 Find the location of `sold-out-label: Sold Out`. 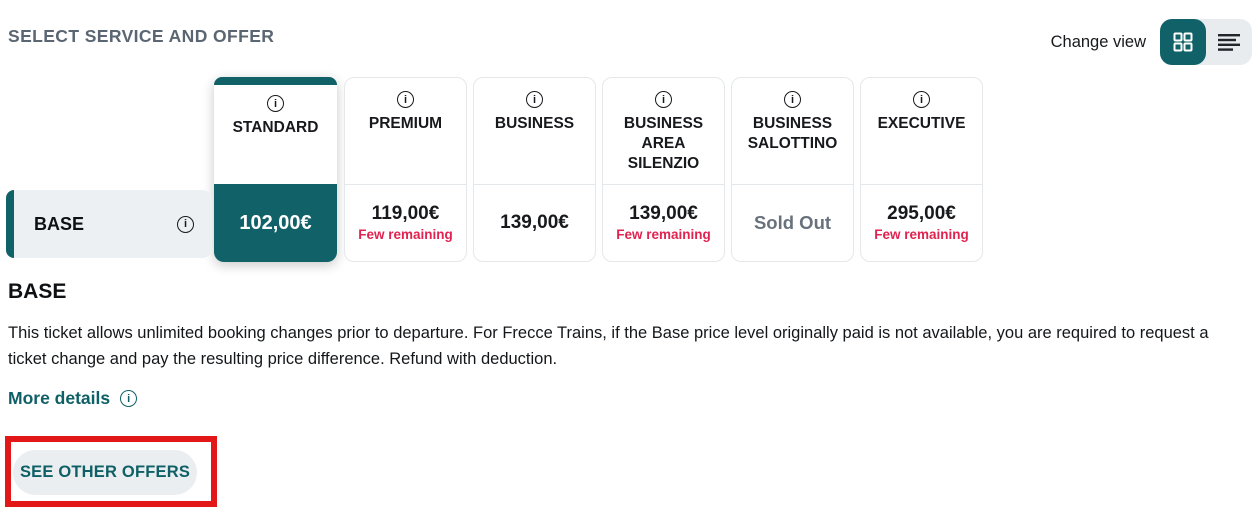

sold-out-label: Sold Out is located at coordinates (792, 222).